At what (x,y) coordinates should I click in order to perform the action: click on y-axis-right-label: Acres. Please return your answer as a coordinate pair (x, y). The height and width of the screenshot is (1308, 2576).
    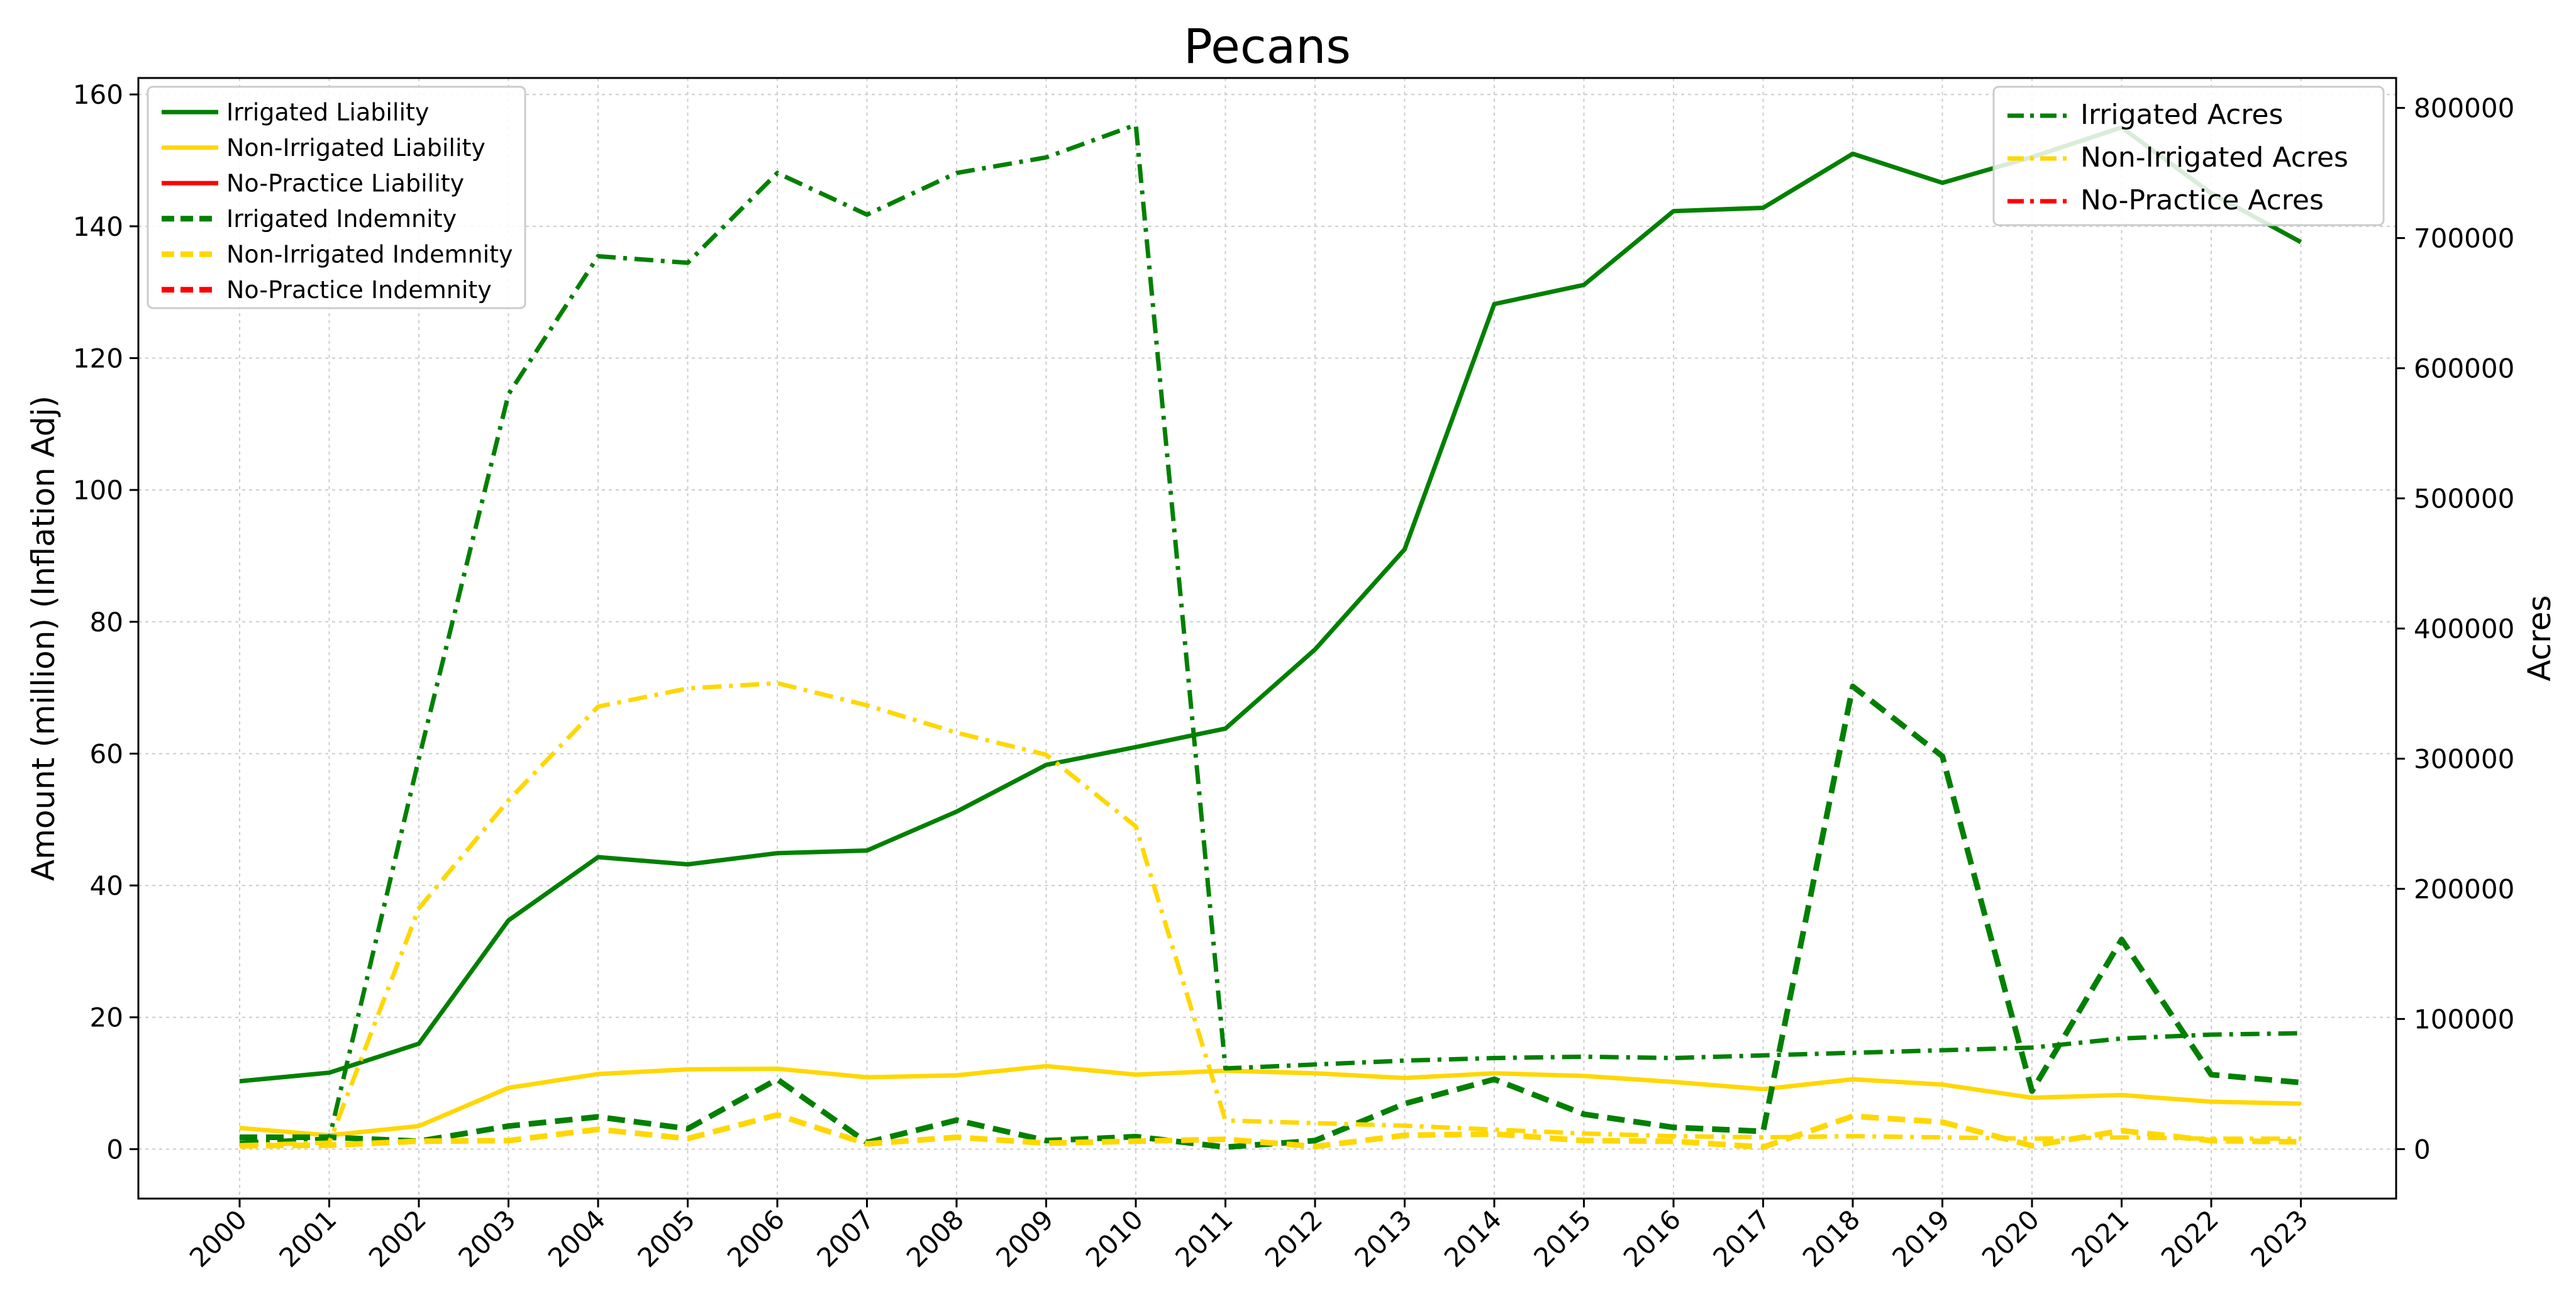
    Looking at the image, I should click on (2539, 638).